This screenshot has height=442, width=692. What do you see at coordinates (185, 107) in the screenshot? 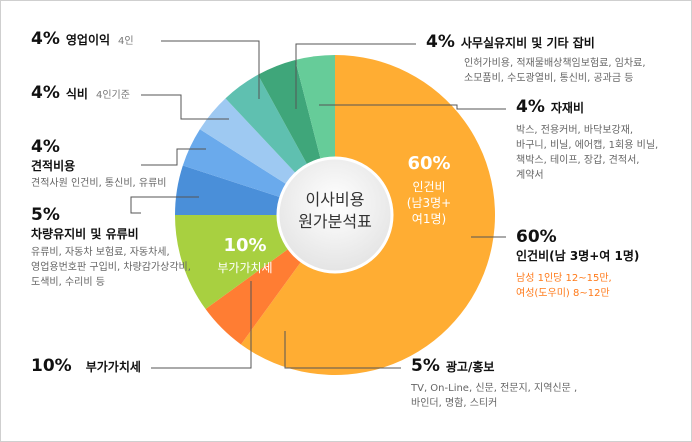
I see `leader-line-meal` at bounding box center [185, 107].